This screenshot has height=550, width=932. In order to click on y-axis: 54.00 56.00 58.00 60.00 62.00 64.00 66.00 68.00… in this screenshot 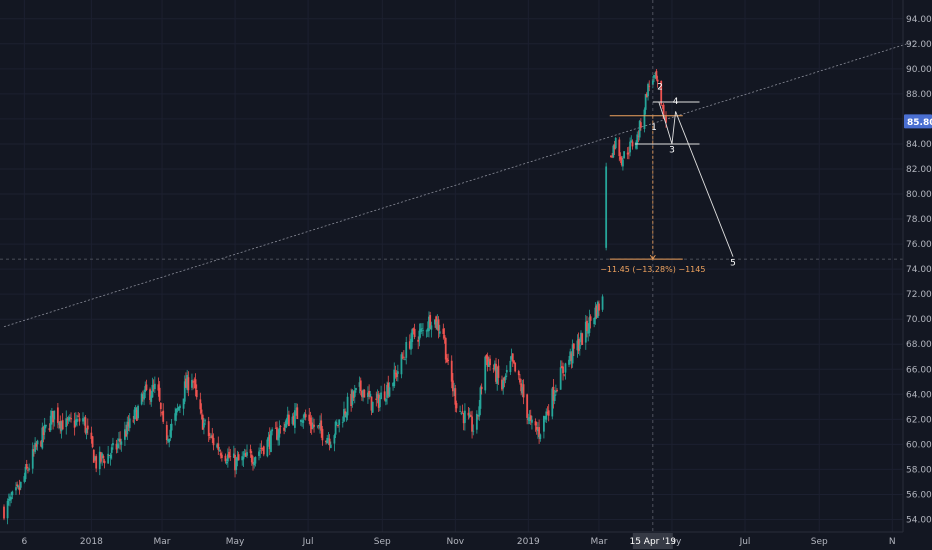, I will do `click(917, 266)`.